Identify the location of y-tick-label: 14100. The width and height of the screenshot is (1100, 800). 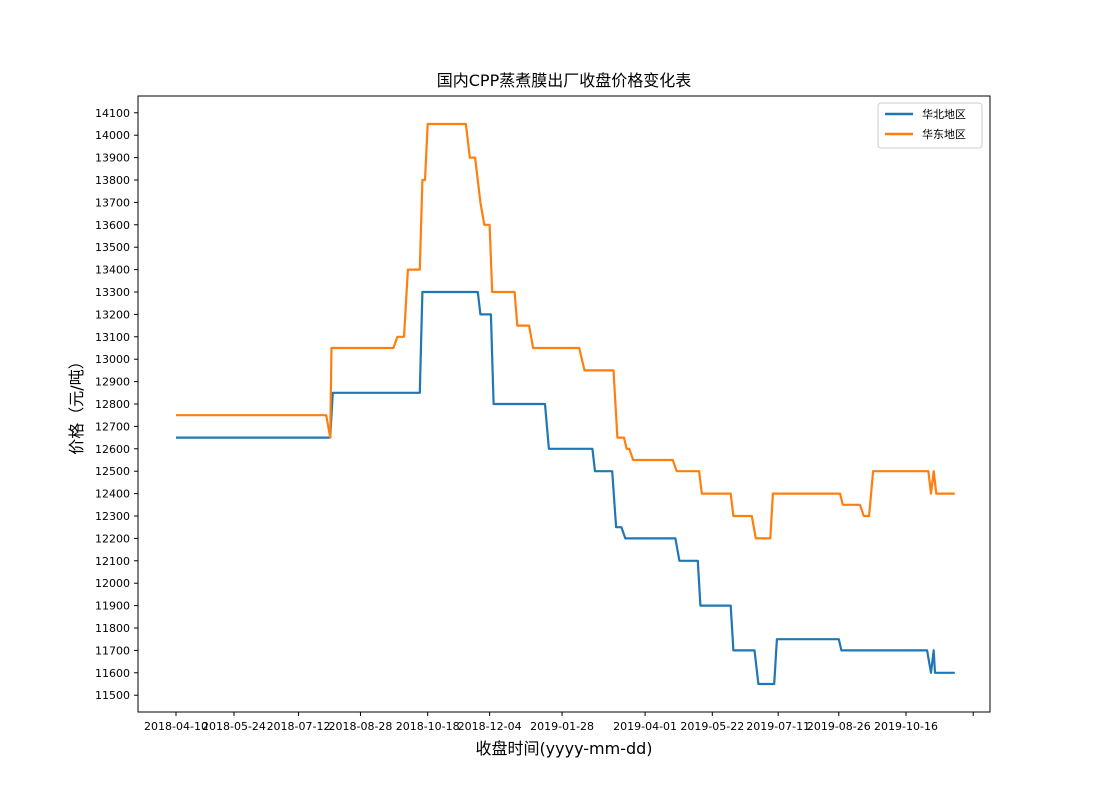
(112, 113).